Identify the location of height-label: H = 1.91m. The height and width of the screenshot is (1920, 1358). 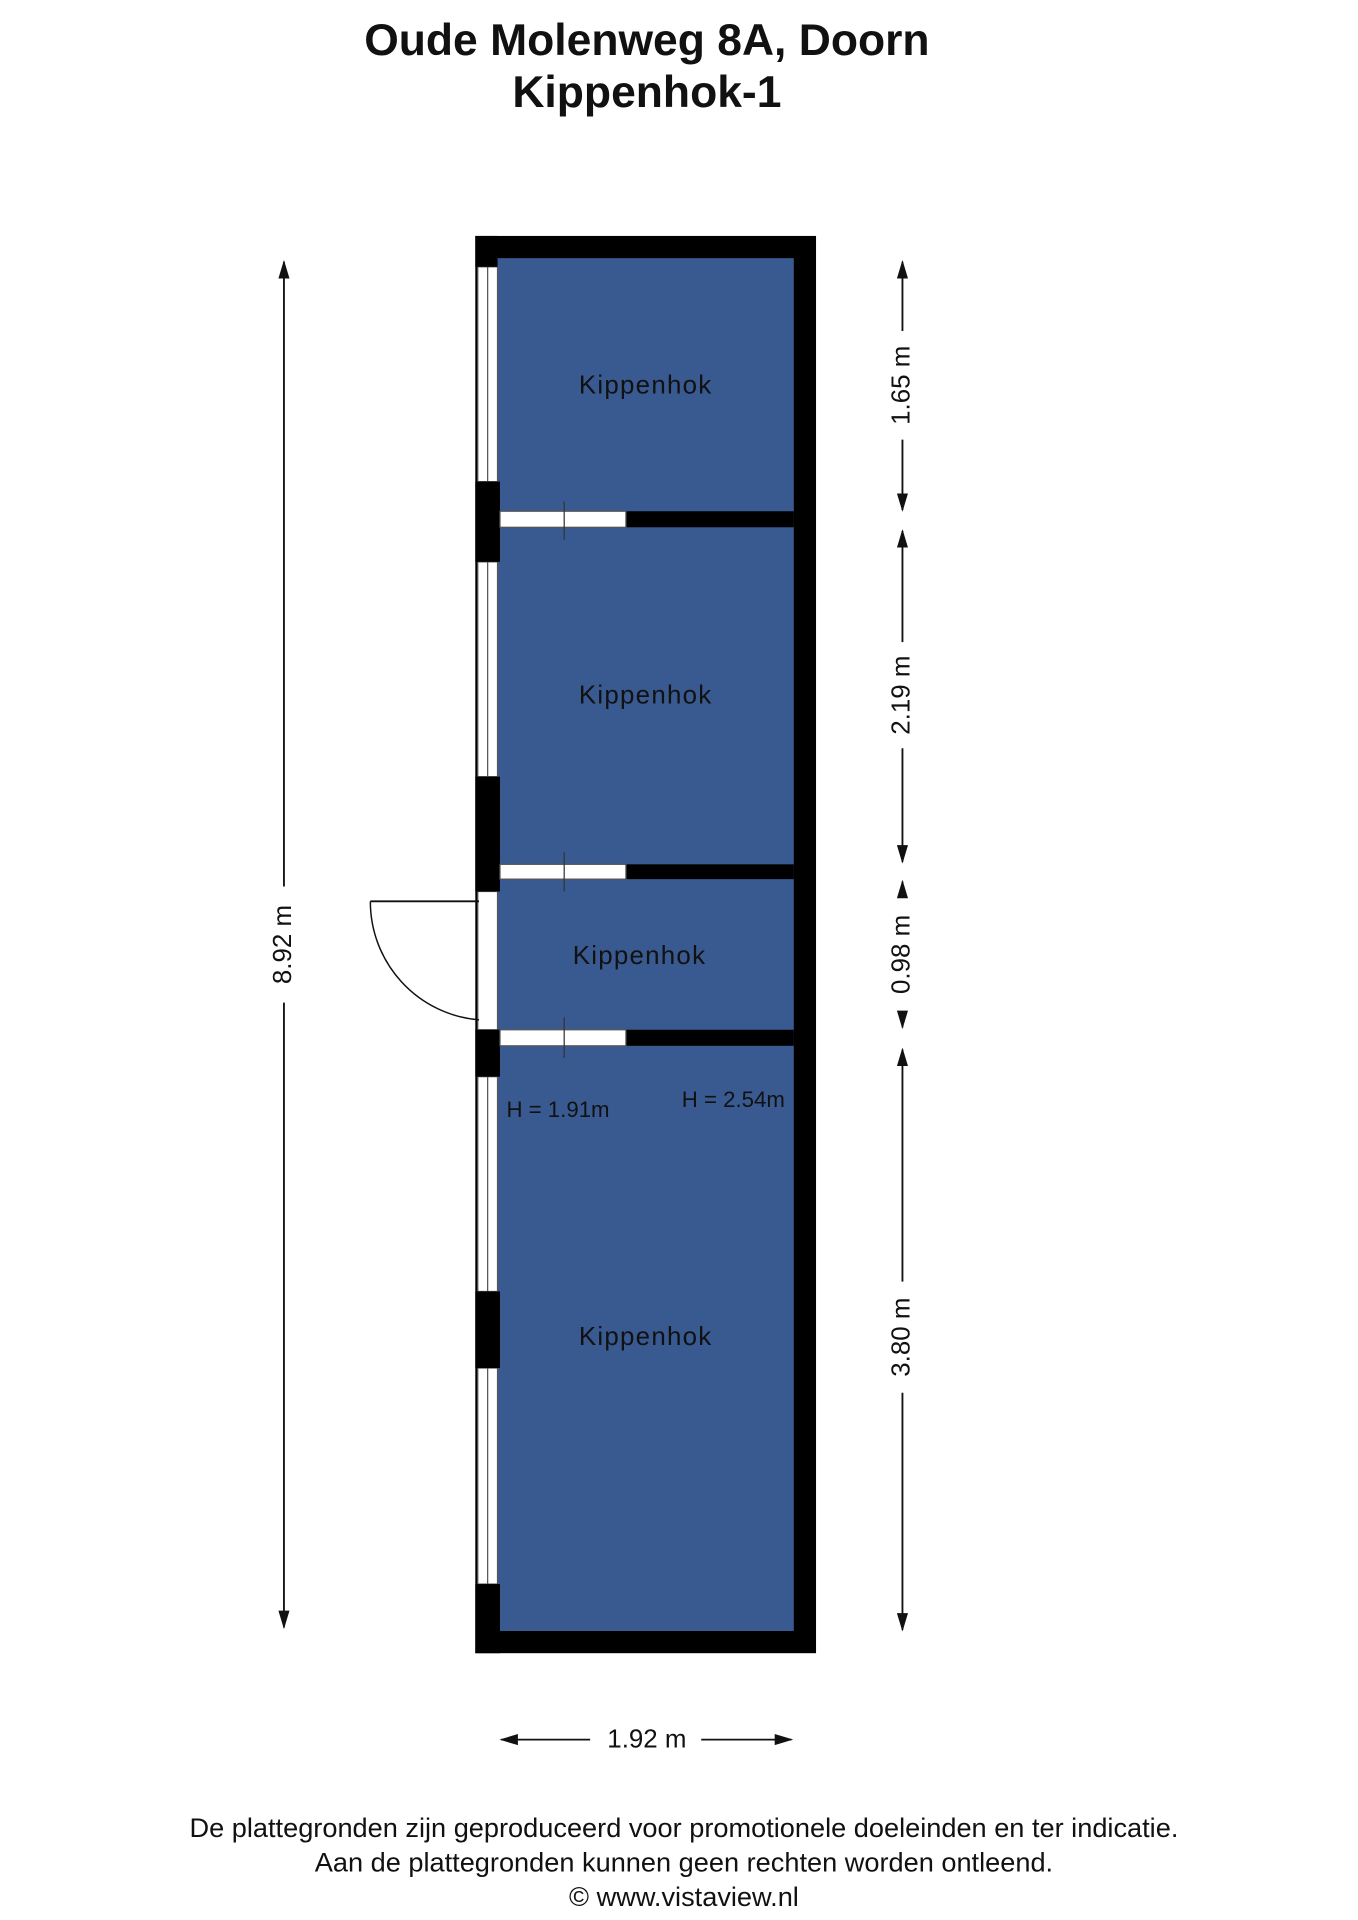
(557, 1109).